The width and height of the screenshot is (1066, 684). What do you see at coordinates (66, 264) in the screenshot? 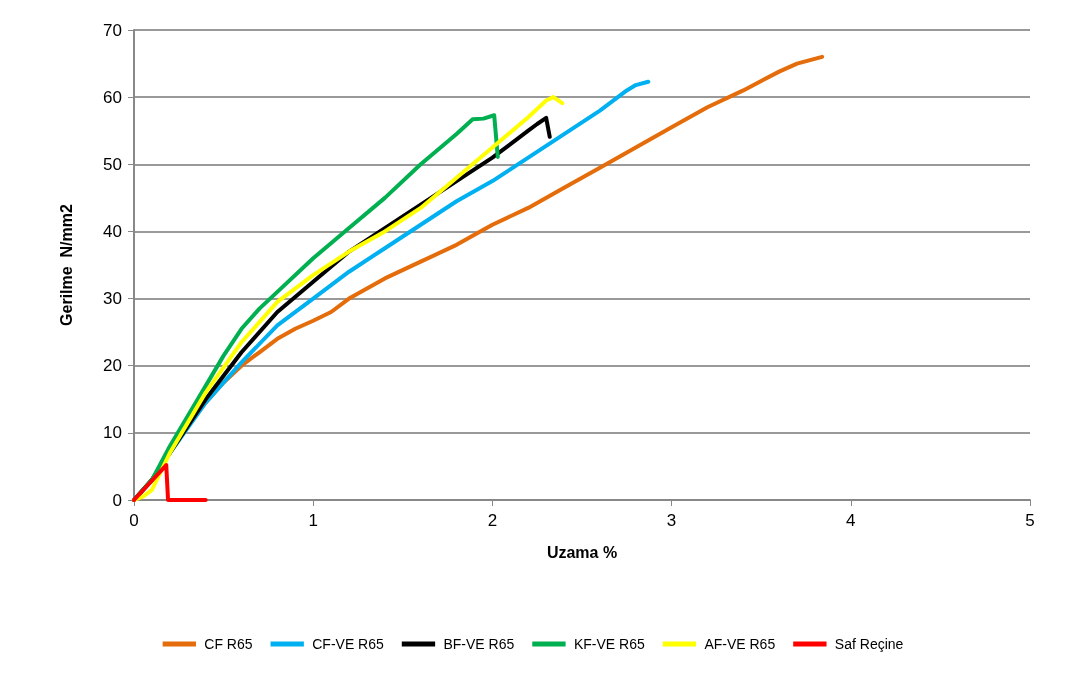
I see `y-axis-title: Gerilme N/mm2` at bounding box center [66, 264].